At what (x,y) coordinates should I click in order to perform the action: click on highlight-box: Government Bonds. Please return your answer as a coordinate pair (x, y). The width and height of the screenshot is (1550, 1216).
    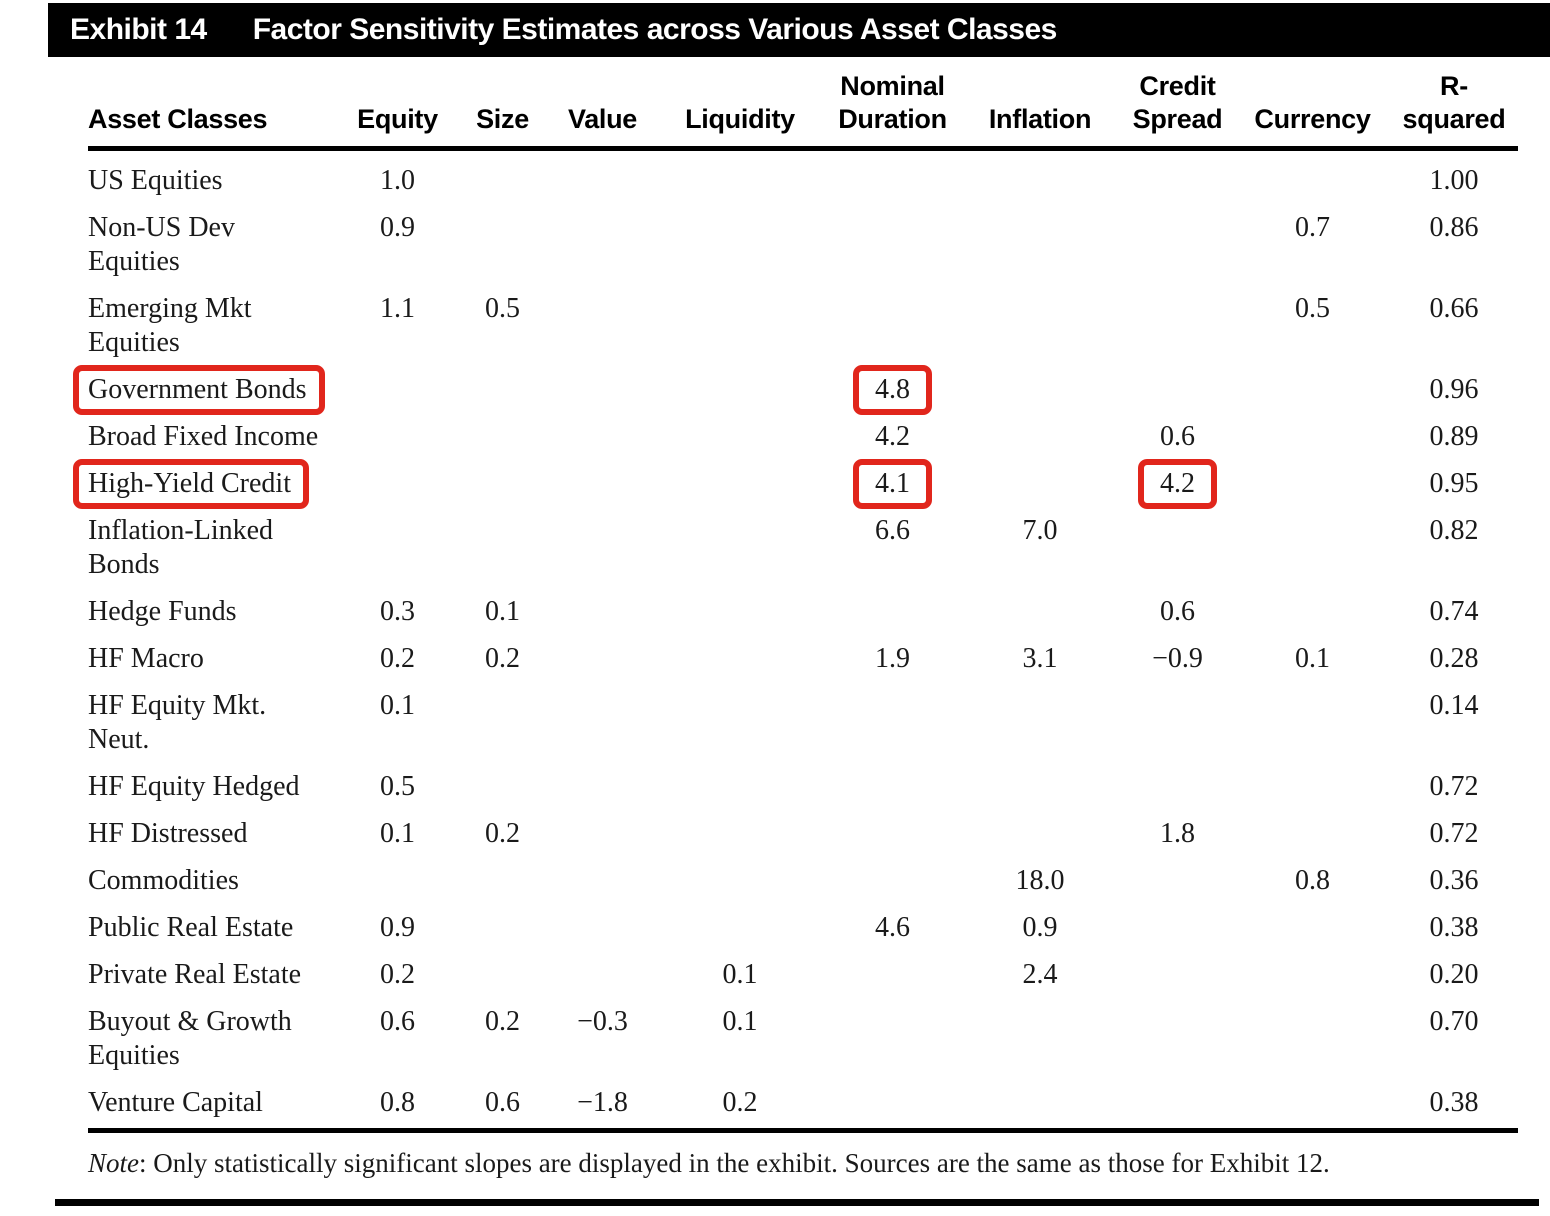
    Looking at the image, I should click on (199, 390).